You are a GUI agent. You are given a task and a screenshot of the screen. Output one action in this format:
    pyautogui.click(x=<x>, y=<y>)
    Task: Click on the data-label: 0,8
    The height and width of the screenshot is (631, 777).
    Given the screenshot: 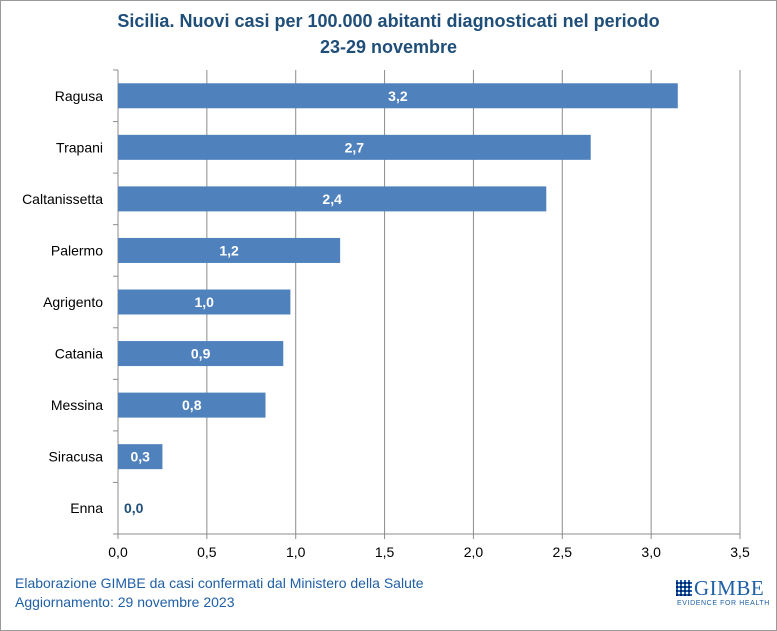 What is the action you would take?
    pyautogui.click(x=192, y=405)
    